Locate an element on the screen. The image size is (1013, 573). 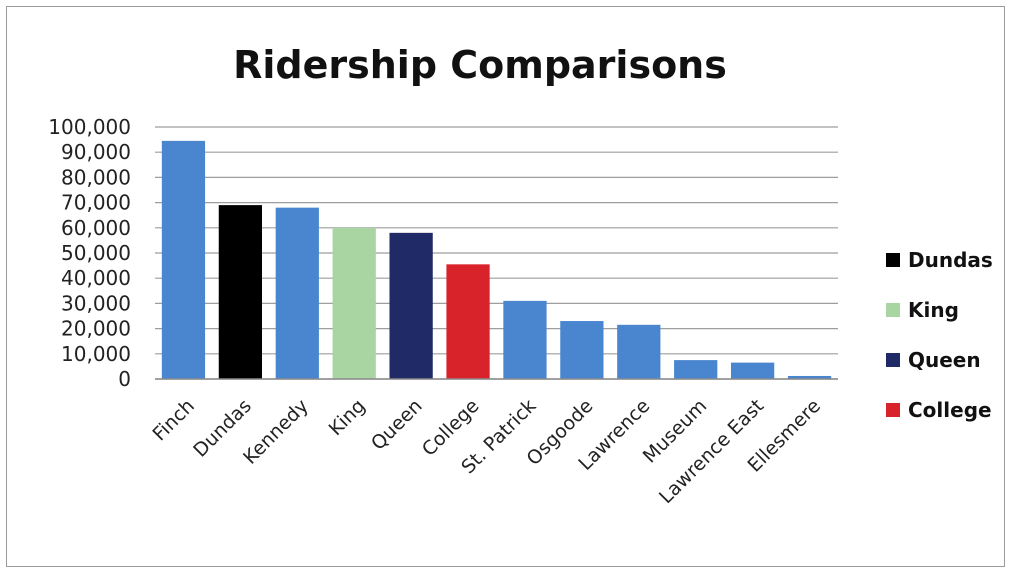
y-tick-label: 70,000 is located at coordinates (96, 203).